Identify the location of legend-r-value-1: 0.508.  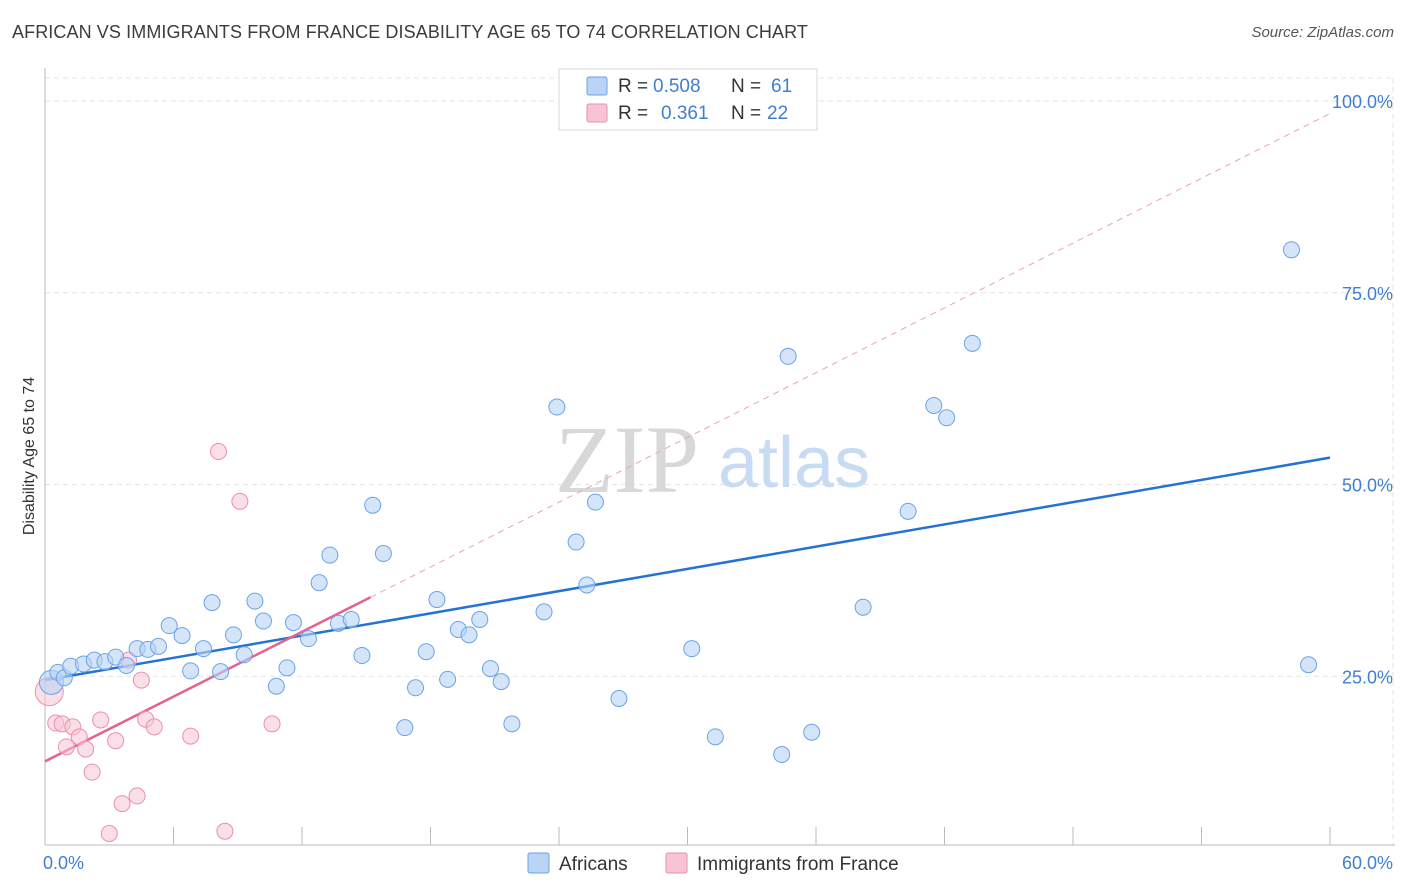
(677, 86).